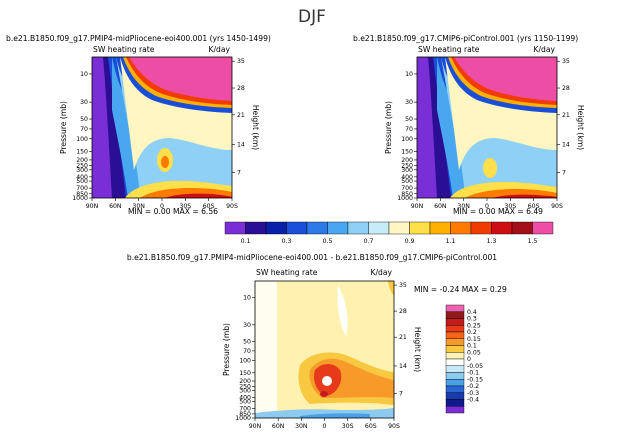  I want to click on panel-1-stats: MIN = 0.00 MAX = 6.56, so click(173, 211).